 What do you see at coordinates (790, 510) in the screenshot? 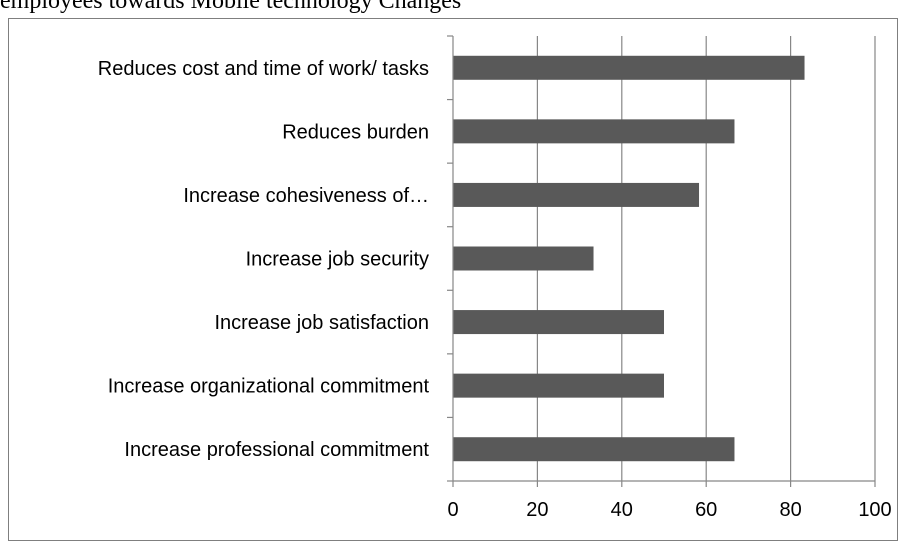
I see `x-tick-label-80: 80` at bounding box center [790, 510].